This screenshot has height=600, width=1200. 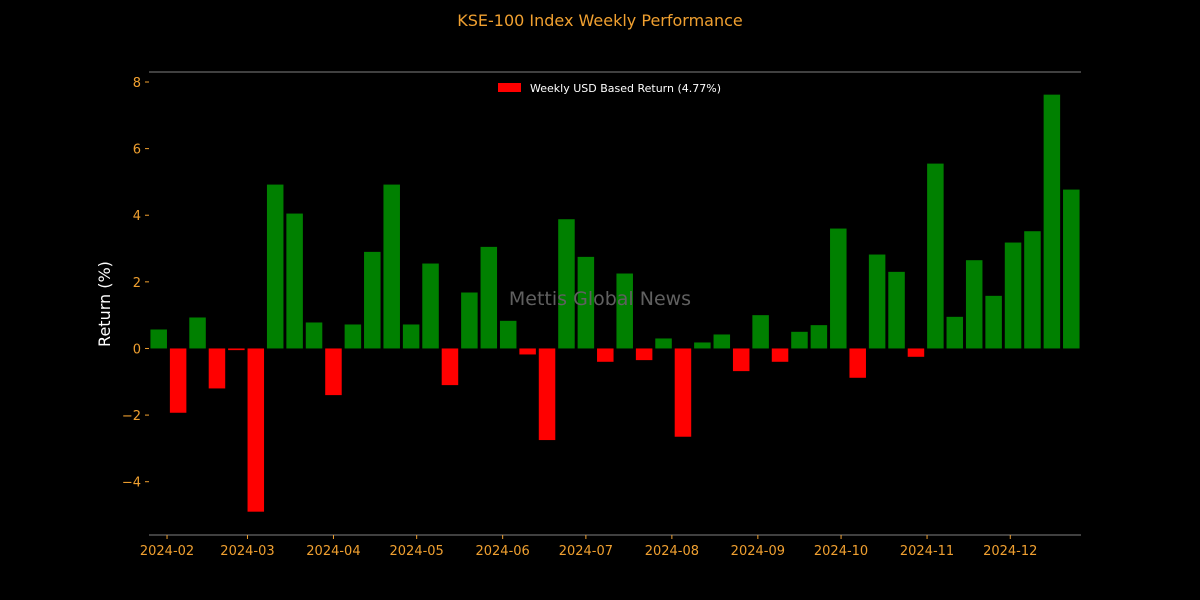 I want to click on y-tick-label: −4, so click(x=131, y=483).